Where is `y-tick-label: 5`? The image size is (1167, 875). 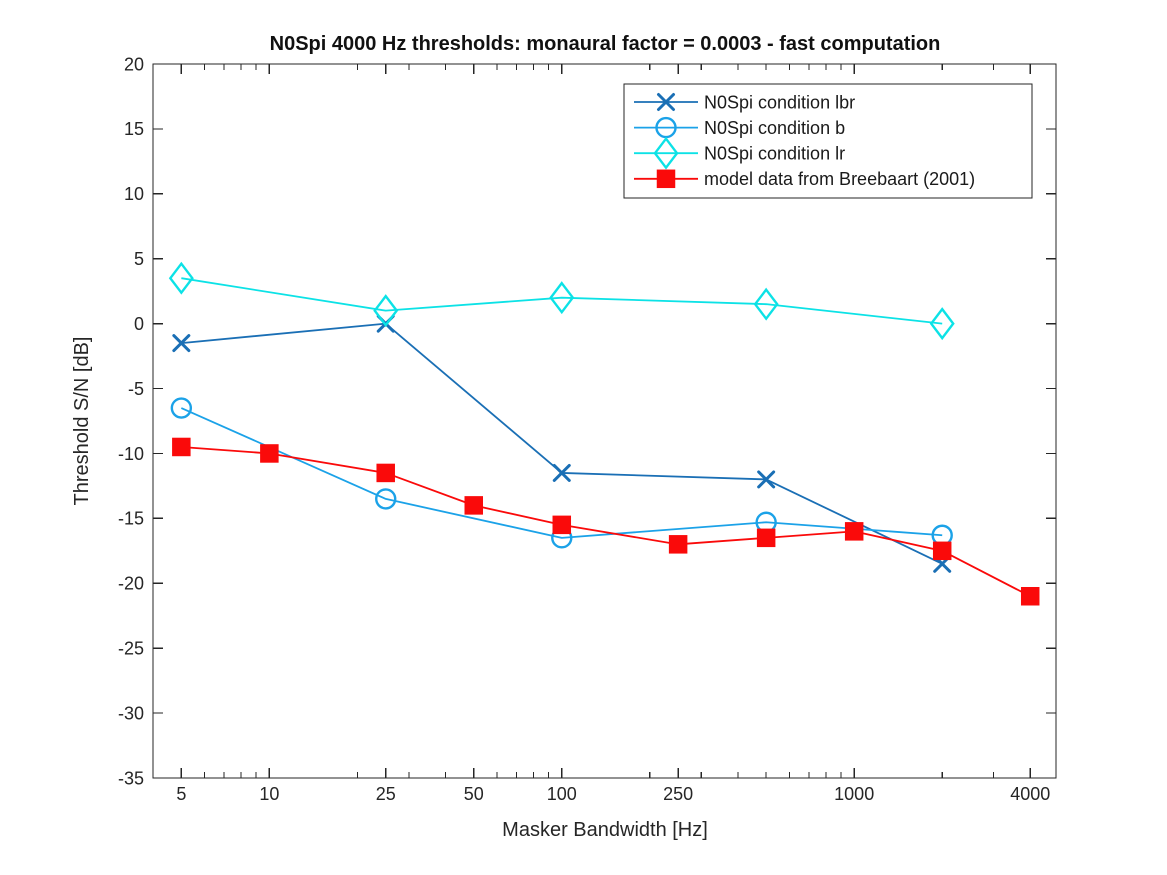 y-tick-label: 5 is located at coordinates (139, 259).